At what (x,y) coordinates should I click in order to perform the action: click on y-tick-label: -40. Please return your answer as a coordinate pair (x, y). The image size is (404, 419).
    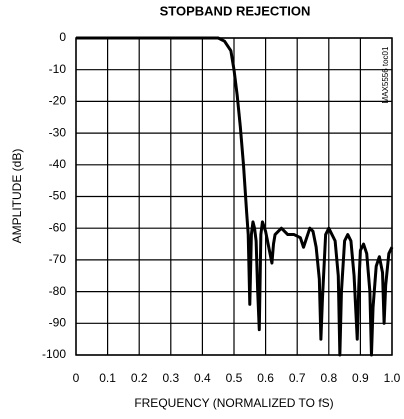
    Looking at the image, I should click on (58, 164).